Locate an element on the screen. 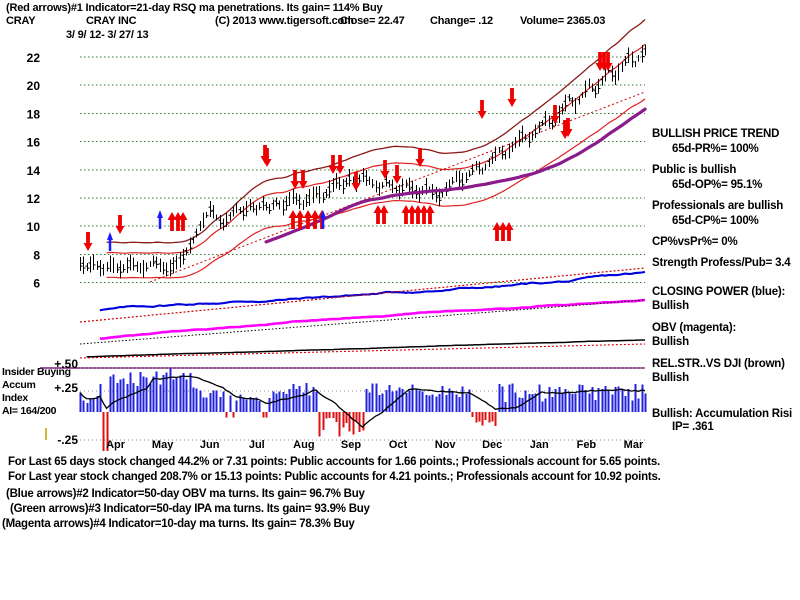 The width and height of the screenshot is (800, 600). insider-accumulation-panel is located at coordinates (343, 409).